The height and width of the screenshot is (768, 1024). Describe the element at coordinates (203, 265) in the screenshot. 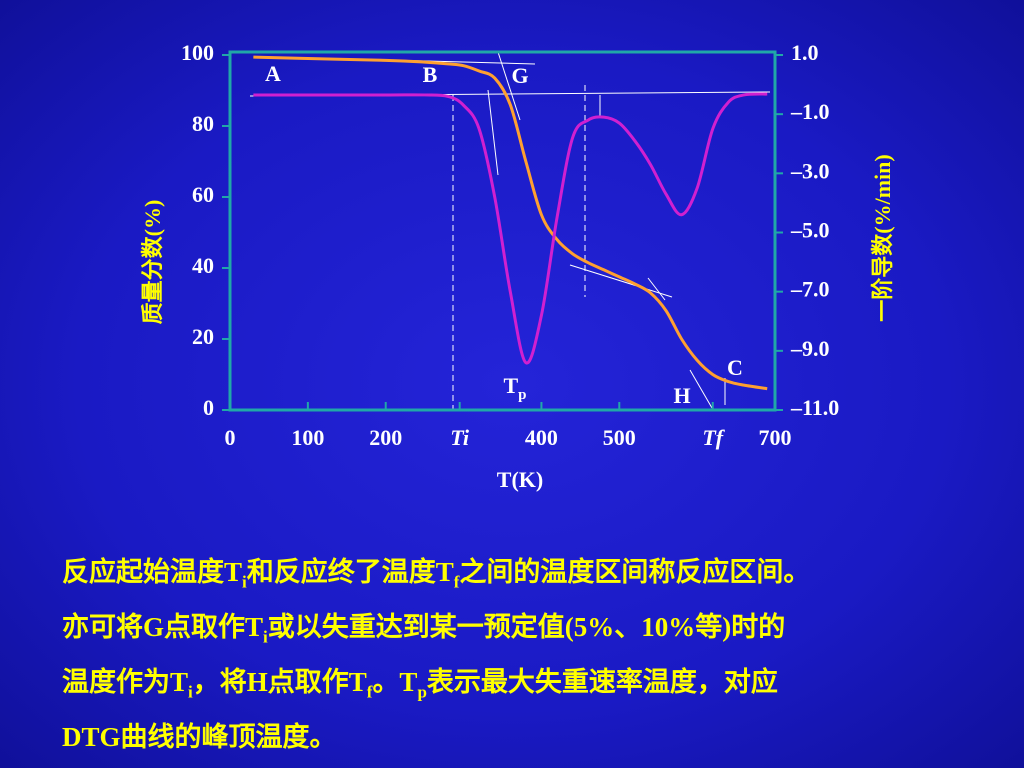

I see `y-tick-label: 40` at that location.